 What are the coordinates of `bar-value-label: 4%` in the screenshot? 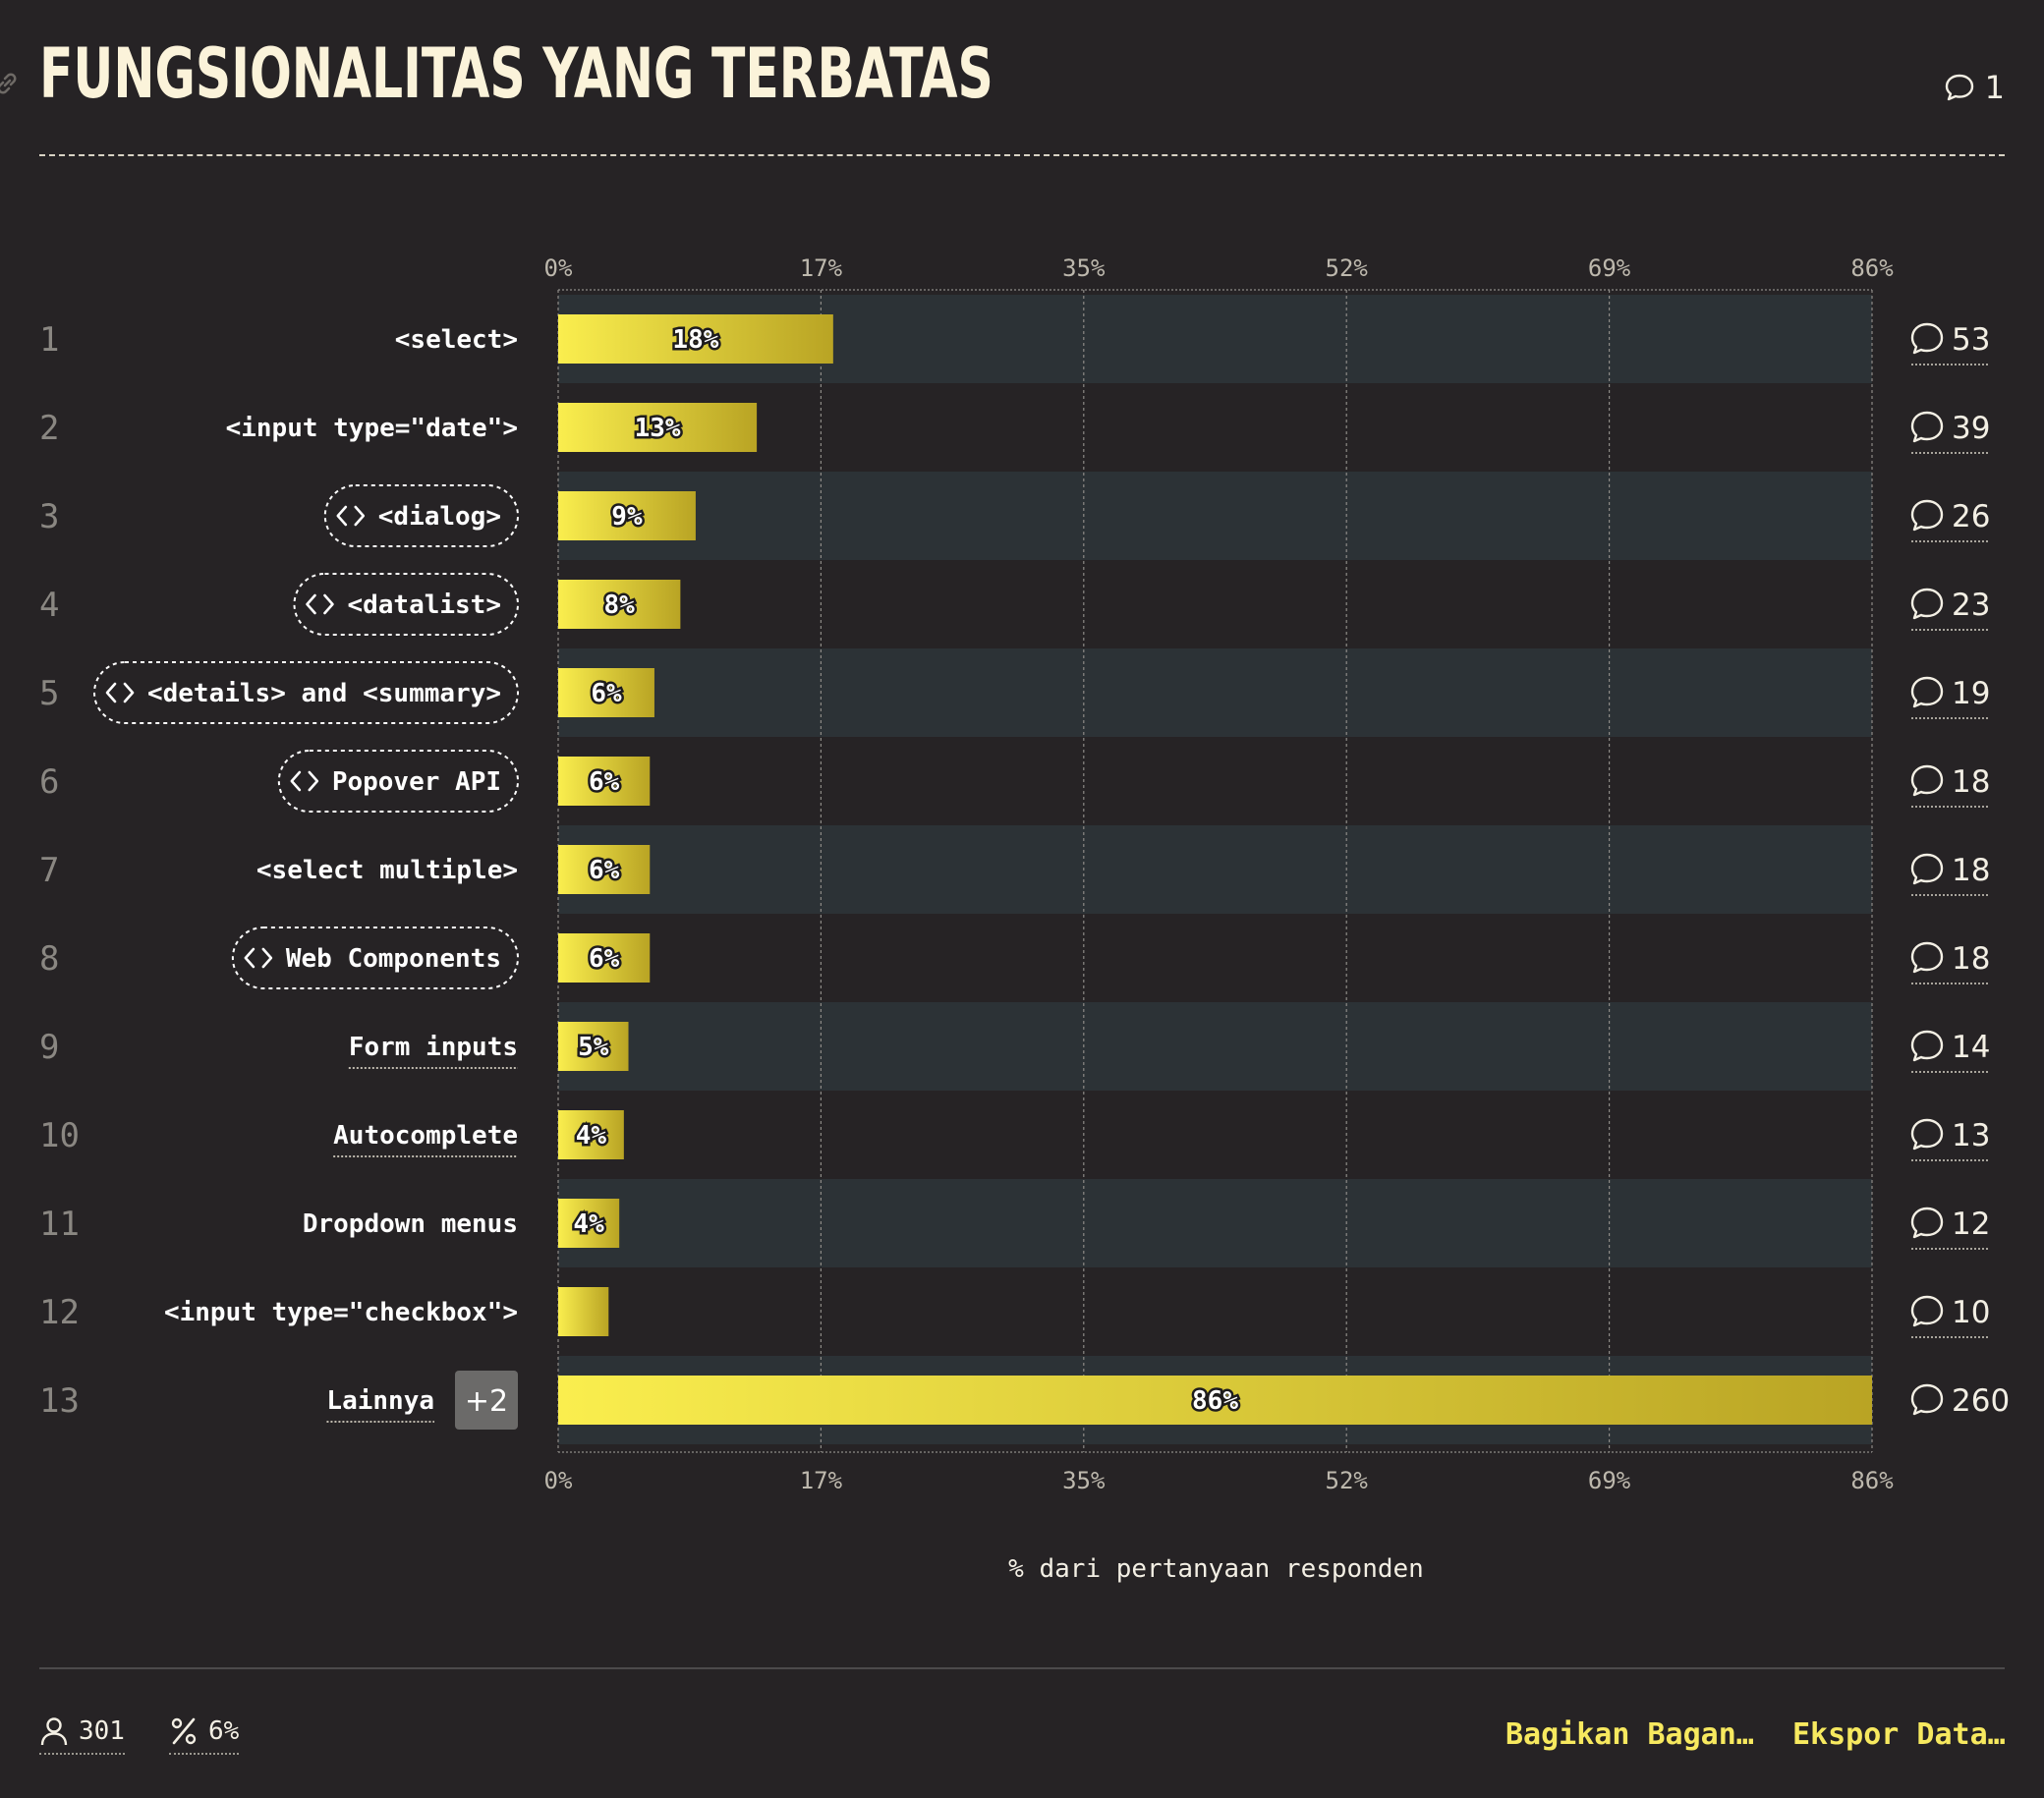 It's located at (591, 1136).